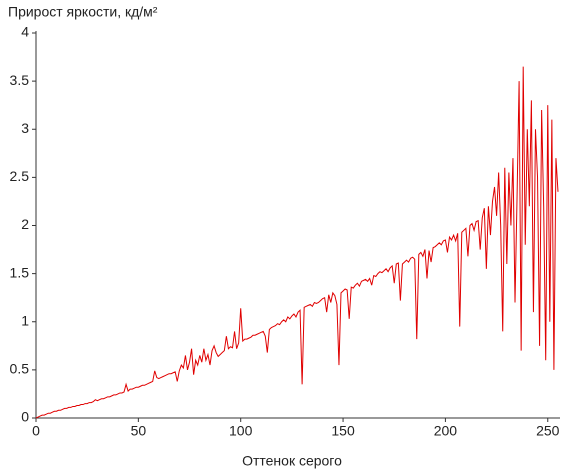 The image size is (561, 471). Describe the element at coordinates (83, 12) in the screenshot. I see `chart-title: Прирост яркости, кд/м²` at that location.